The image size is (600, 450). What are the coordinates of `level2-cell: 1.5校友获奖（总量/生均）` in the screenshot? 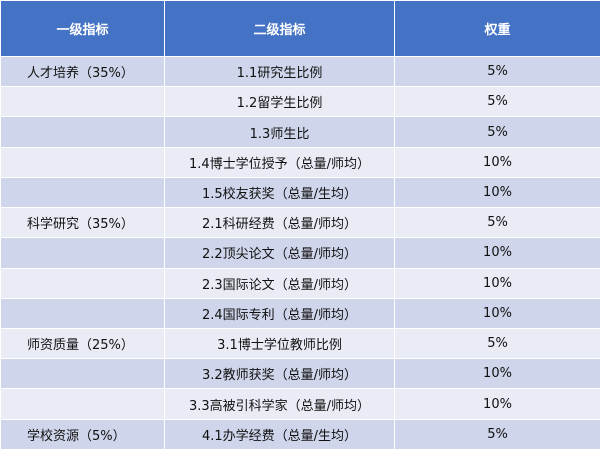 It's located at (279, 192).